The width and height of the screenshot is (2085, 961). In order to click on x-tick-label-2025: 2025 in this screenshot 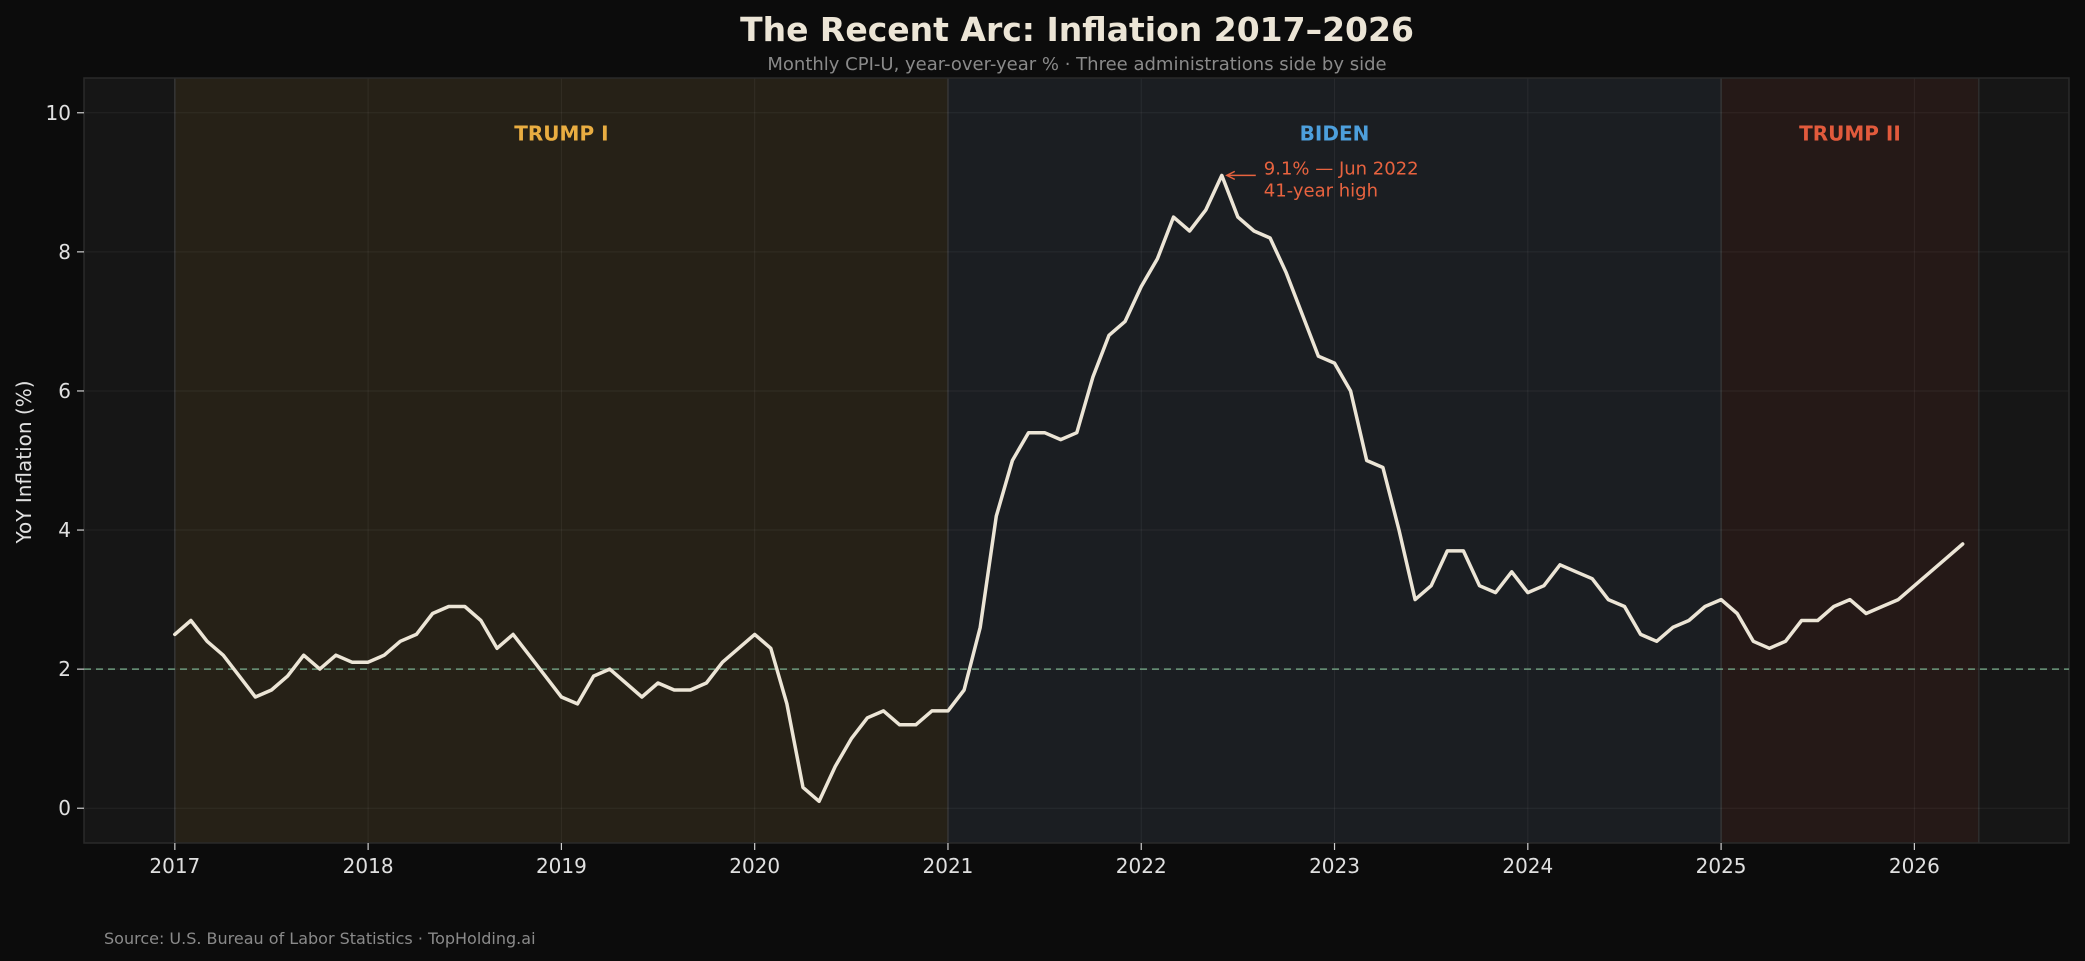, I will do `click(1721, 866)`.